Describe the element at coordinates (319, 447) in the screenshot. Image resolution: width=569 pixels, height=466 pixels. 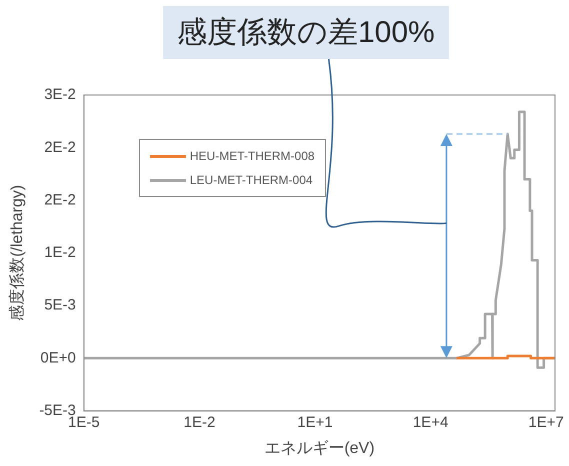
I see `x-axis-title: エネルギー(eV)` at that location.